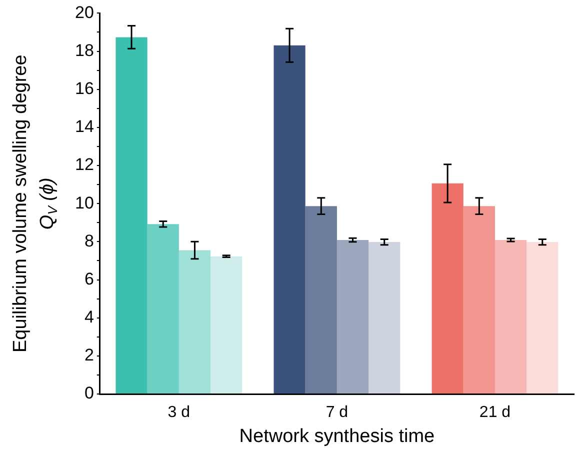 The image size is (582, 454). I want to click on y-tick-label: 18, so click(84, 50).